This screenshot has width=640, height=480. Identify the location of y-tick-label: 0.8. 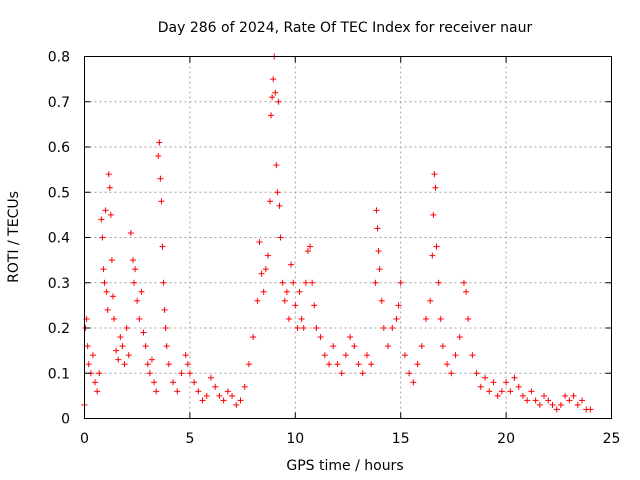
(59, 58).